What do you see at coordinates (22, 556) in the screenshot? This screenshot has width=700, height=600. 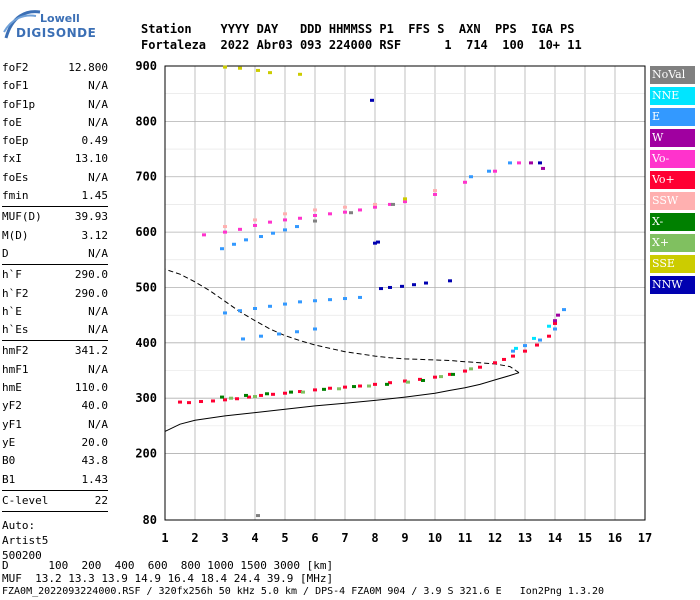 I see `auto-version: 500200` at bounding box center [22, 556].